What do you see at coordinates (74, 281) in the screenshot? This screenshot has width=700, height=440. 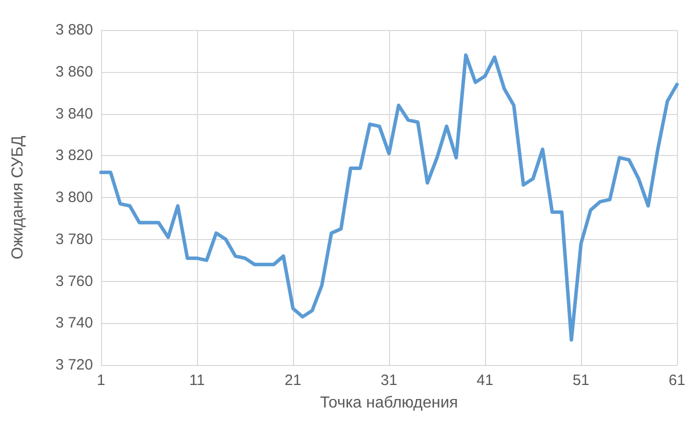 I see `y-tick-label: 3 760` at bounding box center [74, 281].